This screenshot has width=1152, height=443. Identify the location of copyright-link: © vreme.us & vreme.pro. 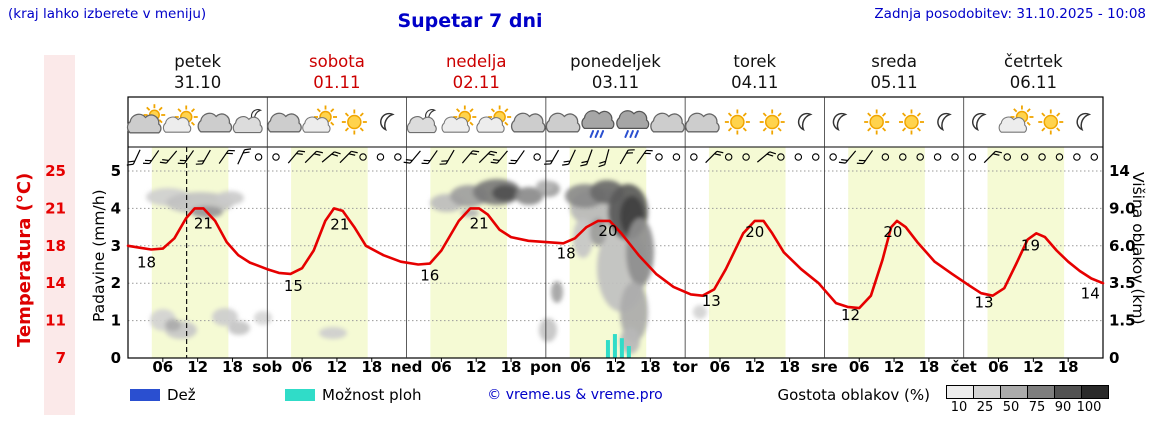
(575, 395).